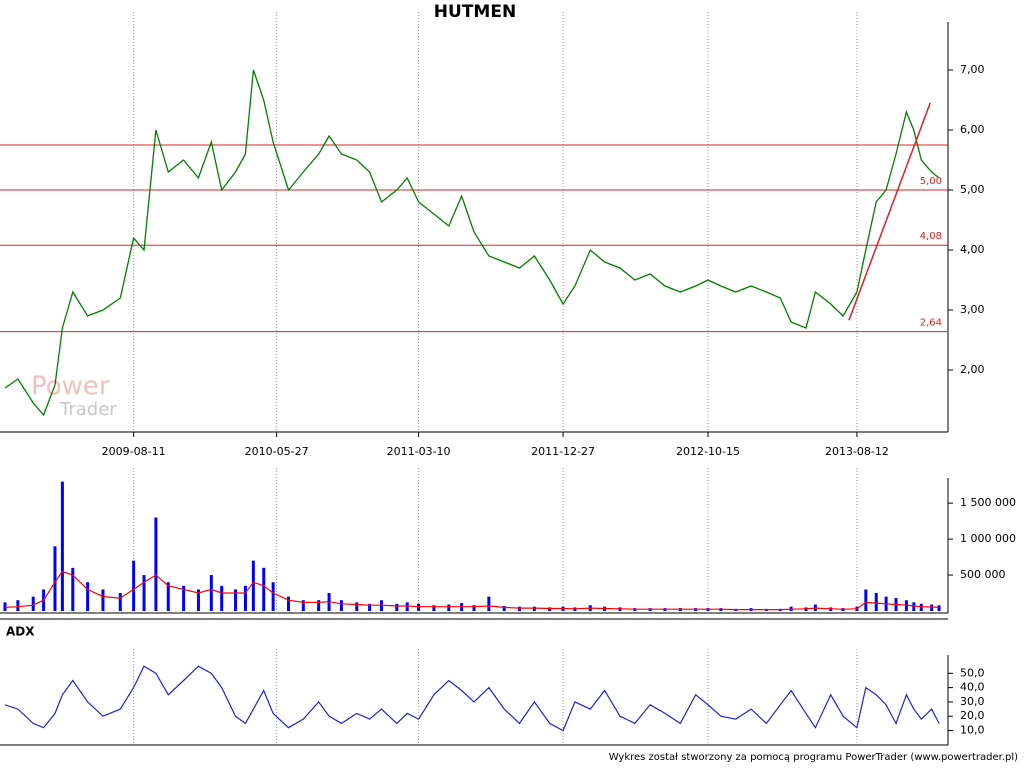  What do you see at coordinates (931, 323) in the screenshot?
I see `level-label: 2,64` at bounding box center [931, 323].